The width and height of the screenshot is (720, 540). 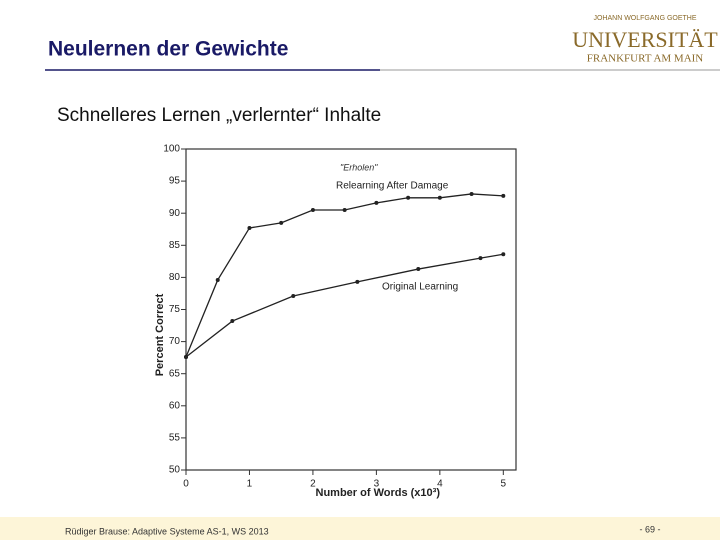 What do you see at coordinates (360, 528) in the screenshot?
I see `footer-band` at bounding box center [360, 528].